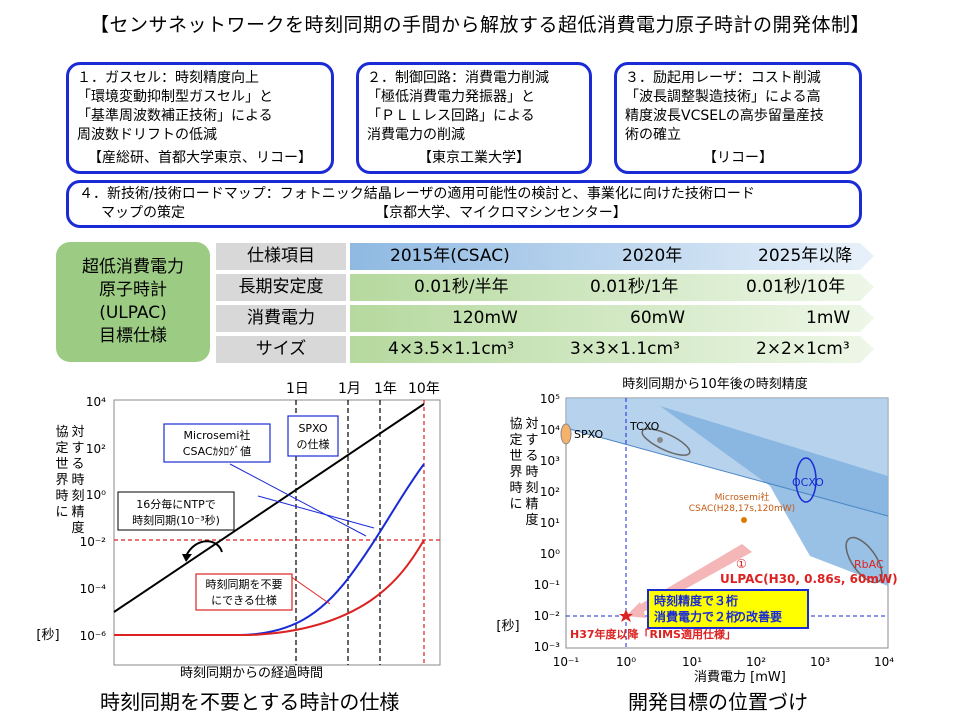 The width and height of the screenshot is (960, 720). Describe the element at coordinates (742, 497) in the screenshot. I see `right-csac-label-l1: Microsemi社` at that location.